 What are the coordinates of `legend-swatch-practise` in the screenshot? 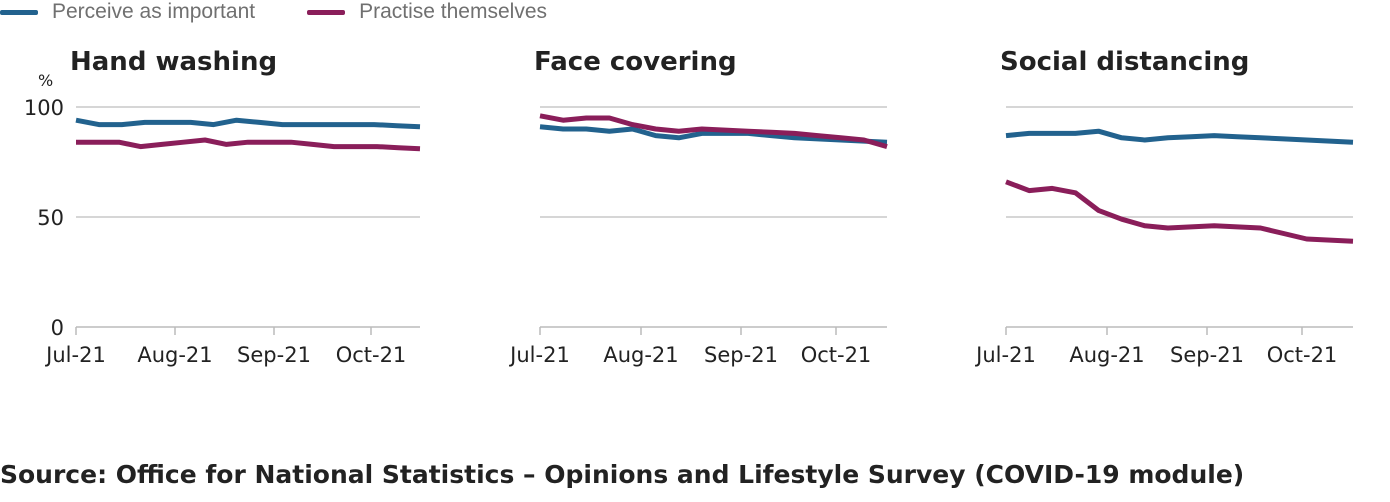 It's located at (326, 12).